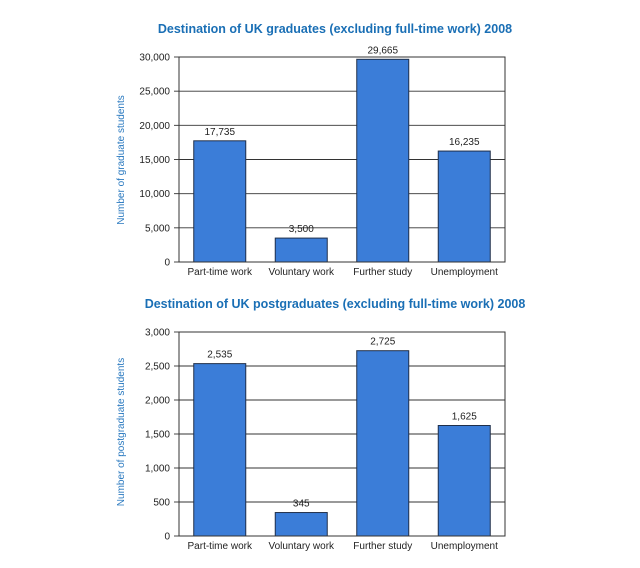  Describe the element at coordinates (464, 546) in the screenshot. I see `postgraduates-category-label: Unemployment` at that location.